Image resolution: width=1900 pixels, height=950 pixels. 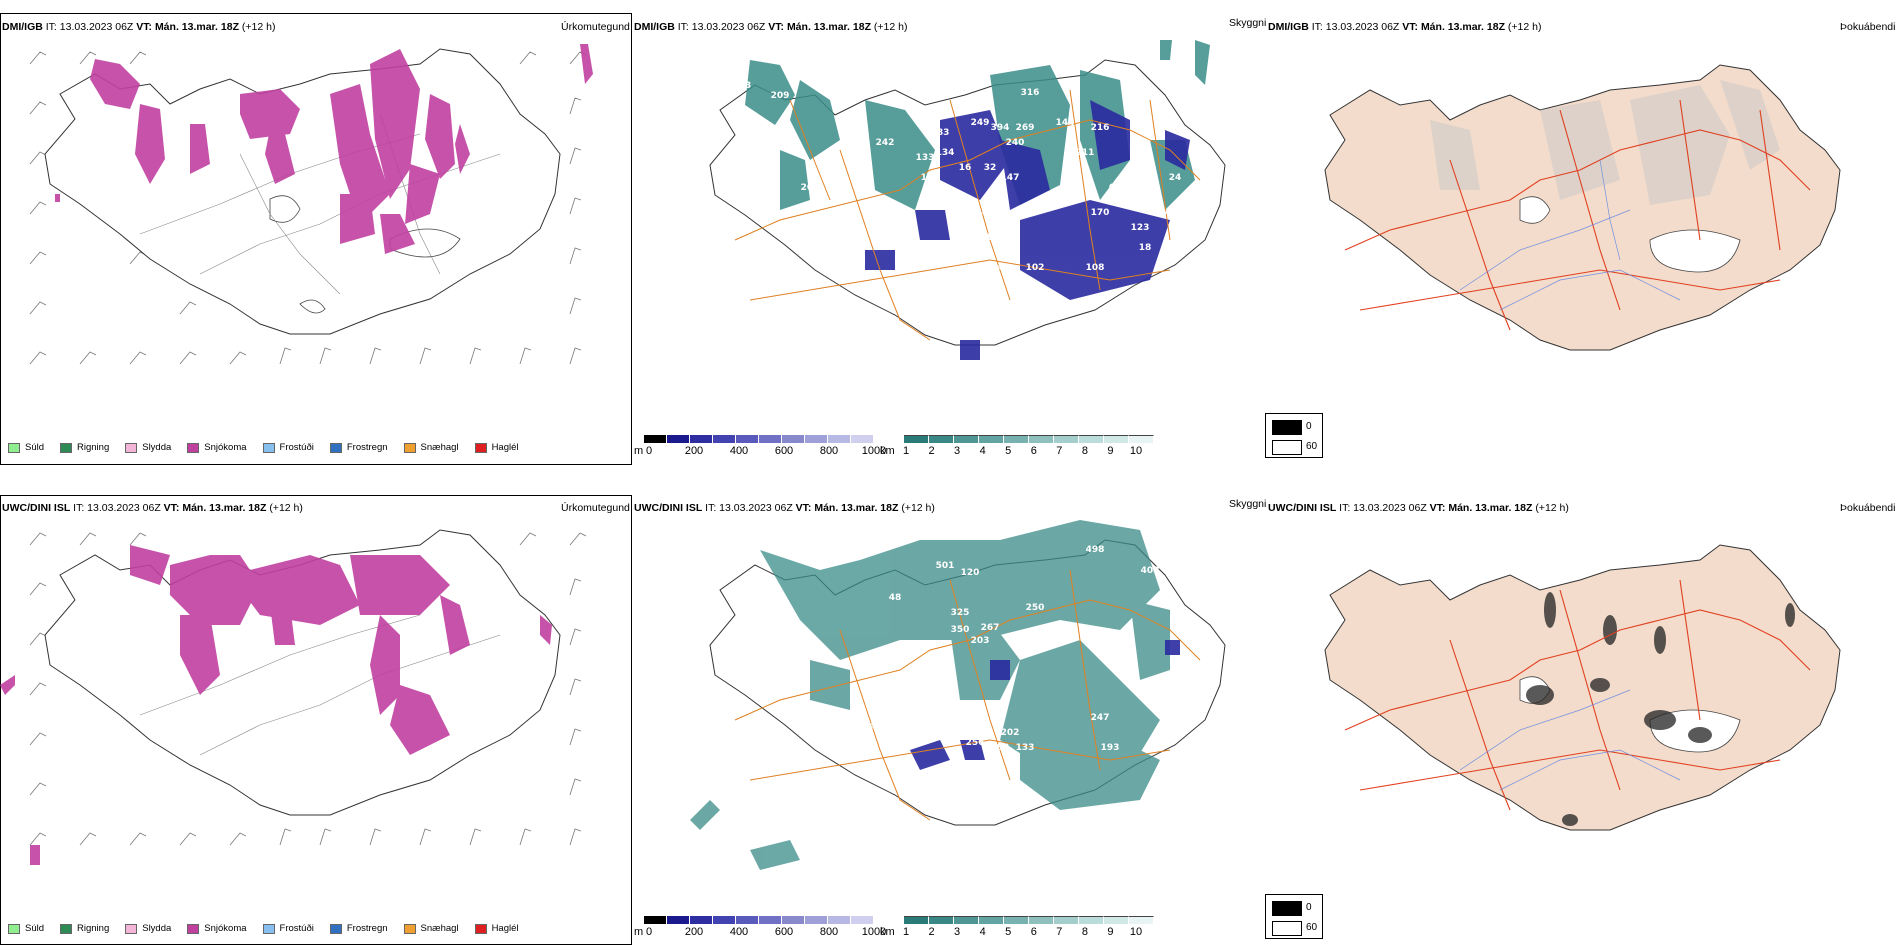 What do you see at coordinates (780, 148) in the screenshot?
I see `visibility-value-label: 46` at bounding box center [780, 148].